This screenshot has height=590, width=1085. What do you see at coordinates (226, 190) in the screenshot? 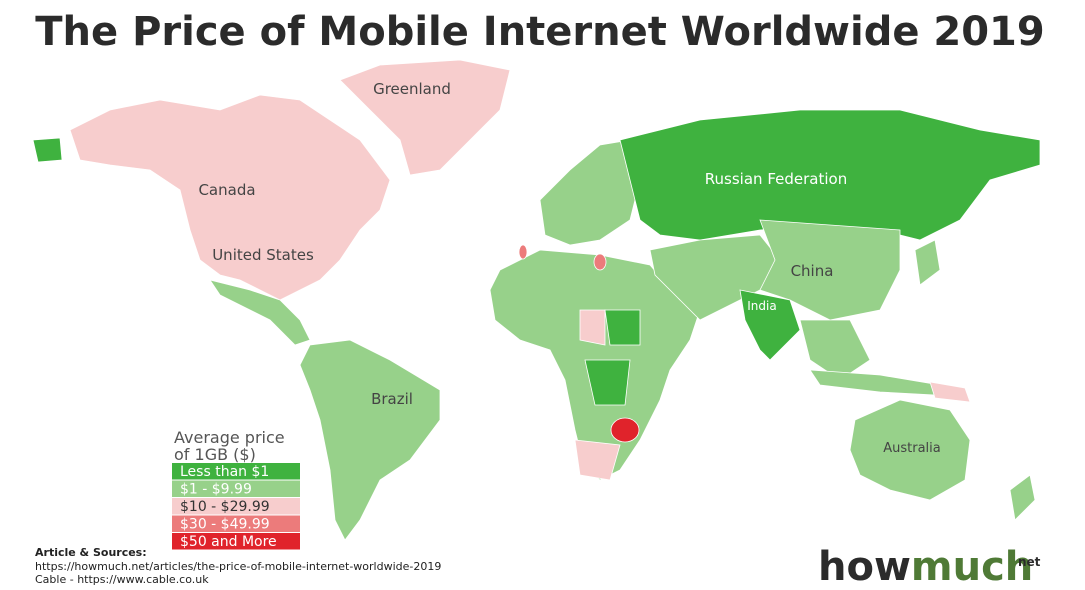
I see `country-label: Canada` at bounding box center [226, 190].